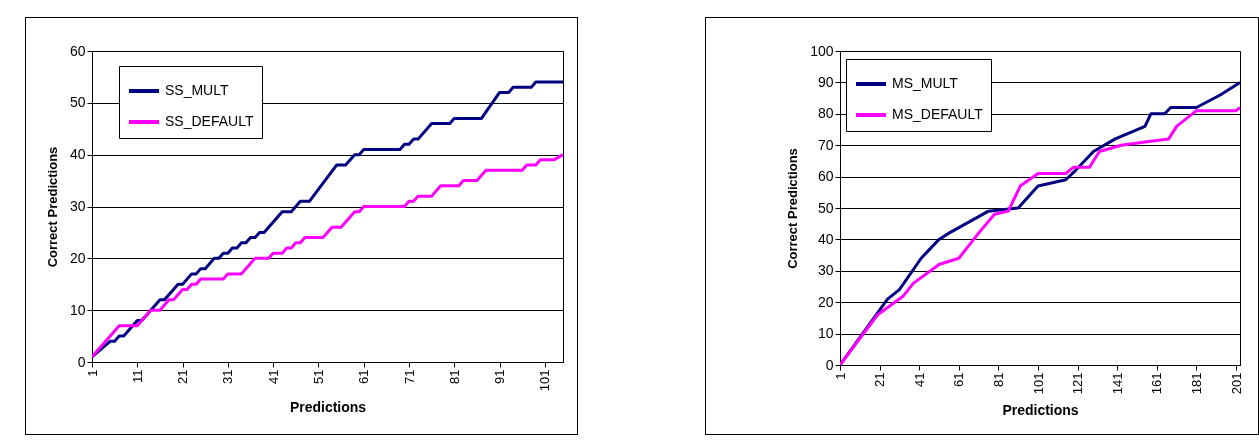  What do you see at coordinates (825, 81) in the screenshot?
I see `y-tick-label: 90` at bounding box center [825, 81].